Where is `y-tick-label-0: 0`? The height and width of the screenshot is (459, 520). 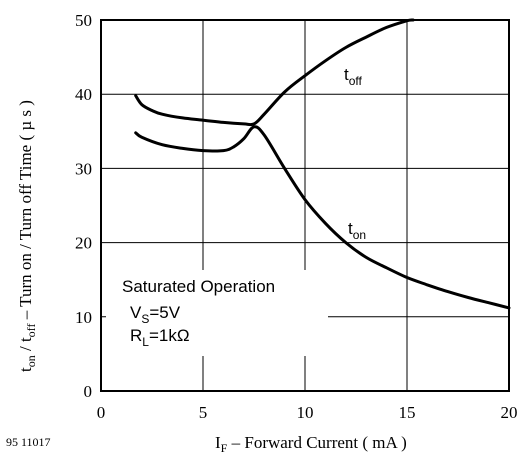
y-tick-label-0: 0 is located at coordinates (88, 391).